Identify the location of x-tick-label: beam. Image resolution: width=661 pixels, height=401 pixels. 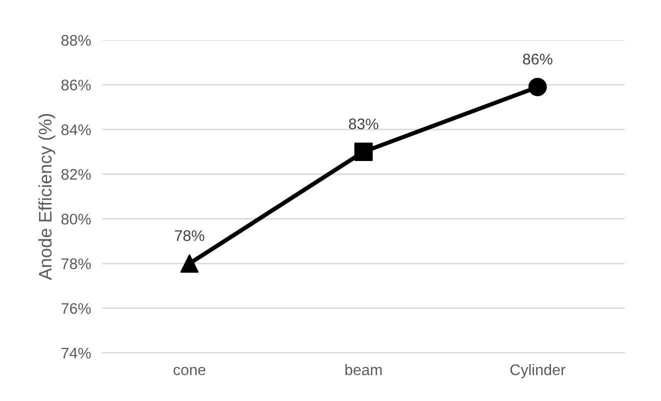
(363, 370).